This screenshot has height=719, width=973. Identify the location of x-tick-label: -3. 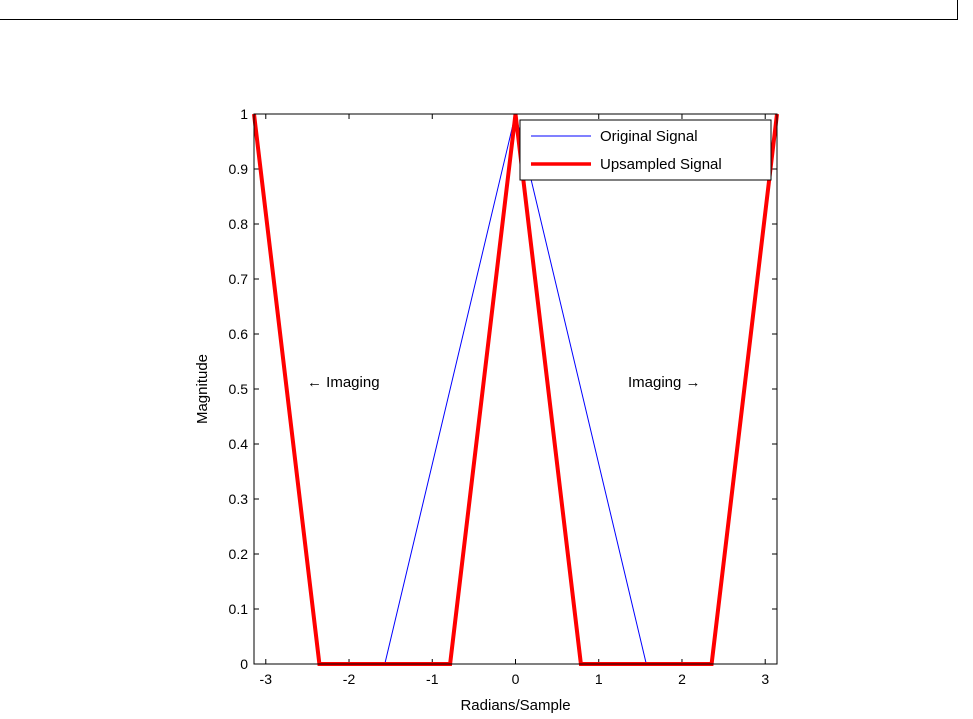
(266, 679).